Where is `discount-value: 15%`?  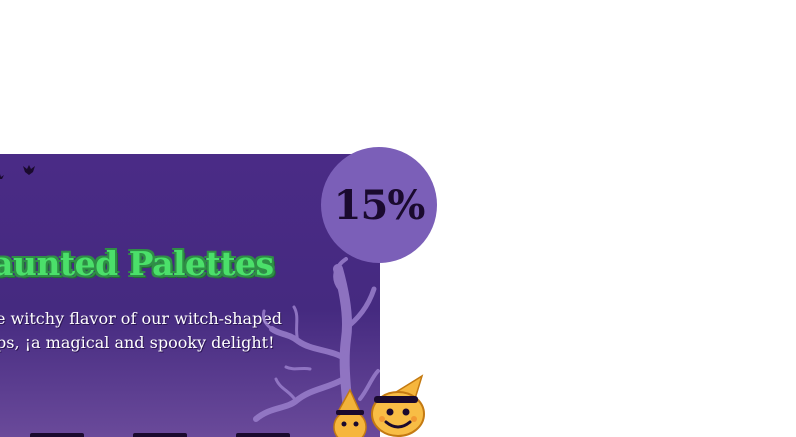 discount-value: 15% is located at coordinates (379, 205).